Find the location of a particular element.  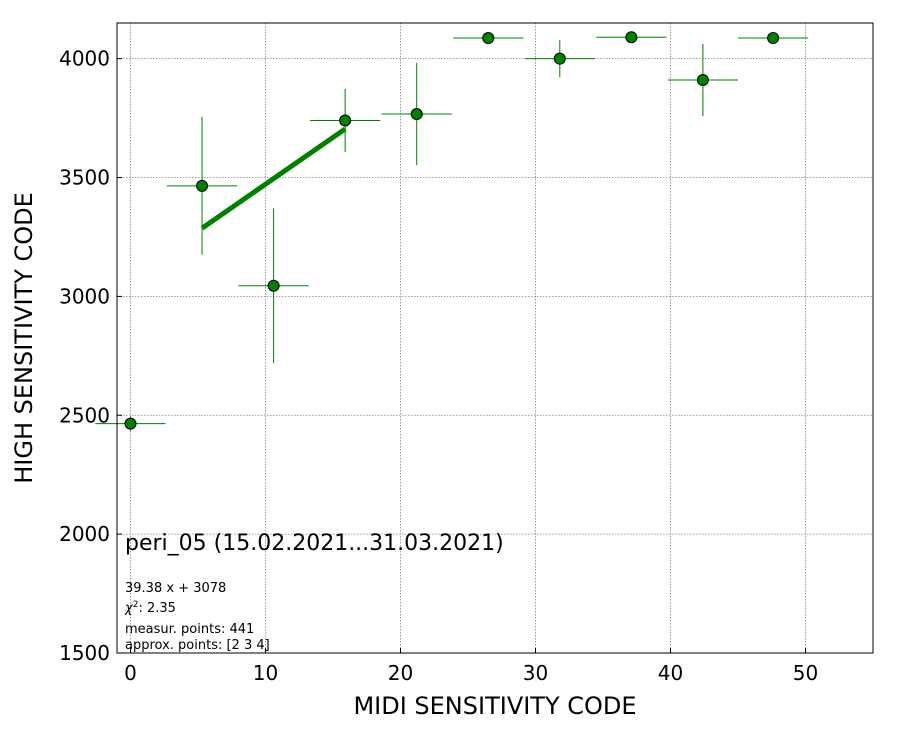

chi-symbol: χ is located at coordinates (129, 608).